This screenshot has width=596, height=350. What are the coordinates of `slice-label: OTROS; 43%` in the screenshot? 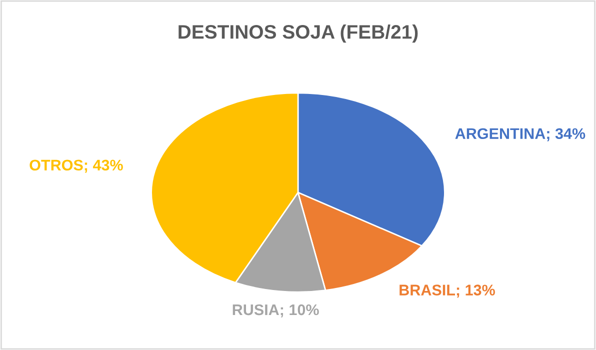 It's located at (76, 166).